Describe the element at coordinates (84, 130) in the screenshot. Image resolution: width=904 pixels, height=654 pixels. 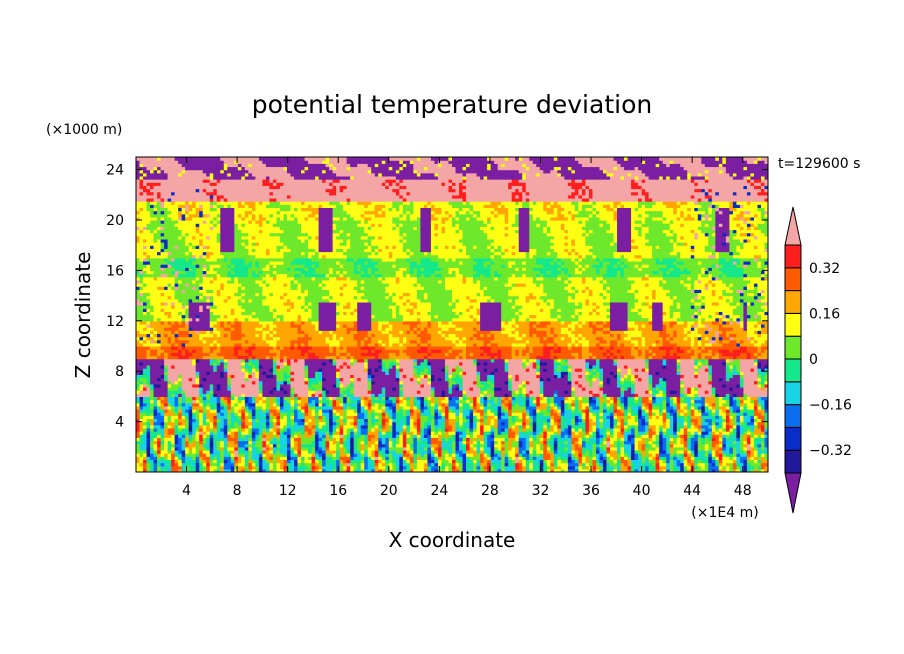
I see `y-unit-label: (×1000 m)` at that location.